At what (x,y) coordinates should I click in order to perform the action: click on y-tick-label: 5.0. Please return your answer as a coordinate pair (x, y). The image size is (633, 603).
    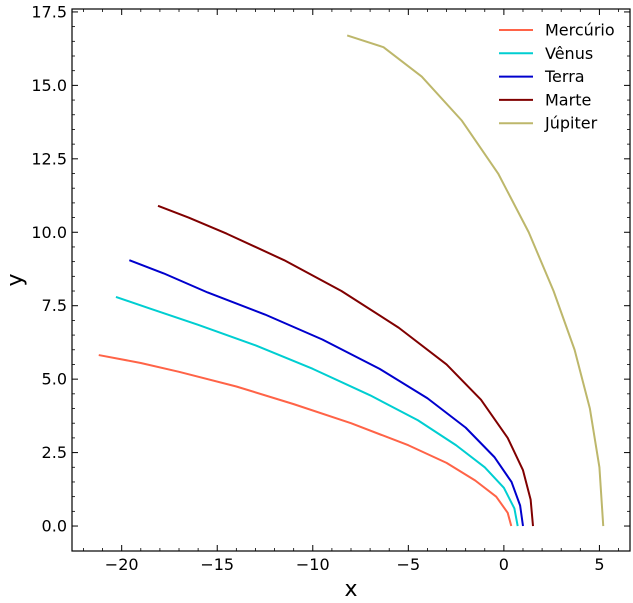
    Looking at the image, I should click on (54, 379).